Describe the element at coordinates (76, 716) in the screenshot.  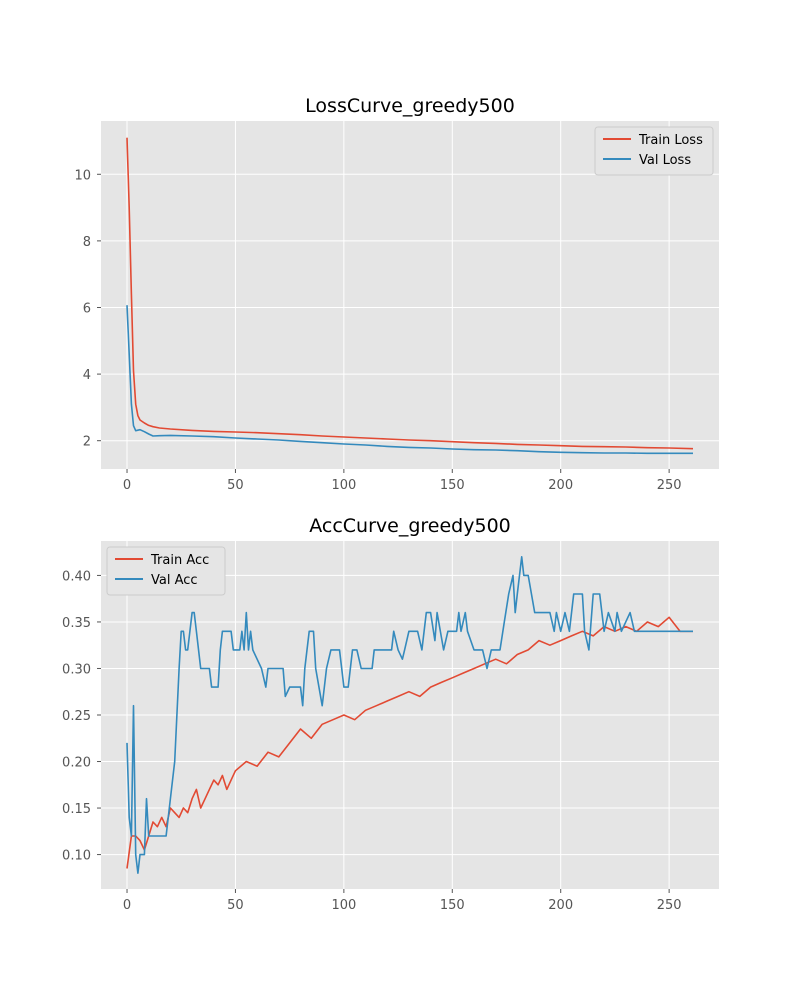
I see `acc-y-tick-label: 0.25` at that location.